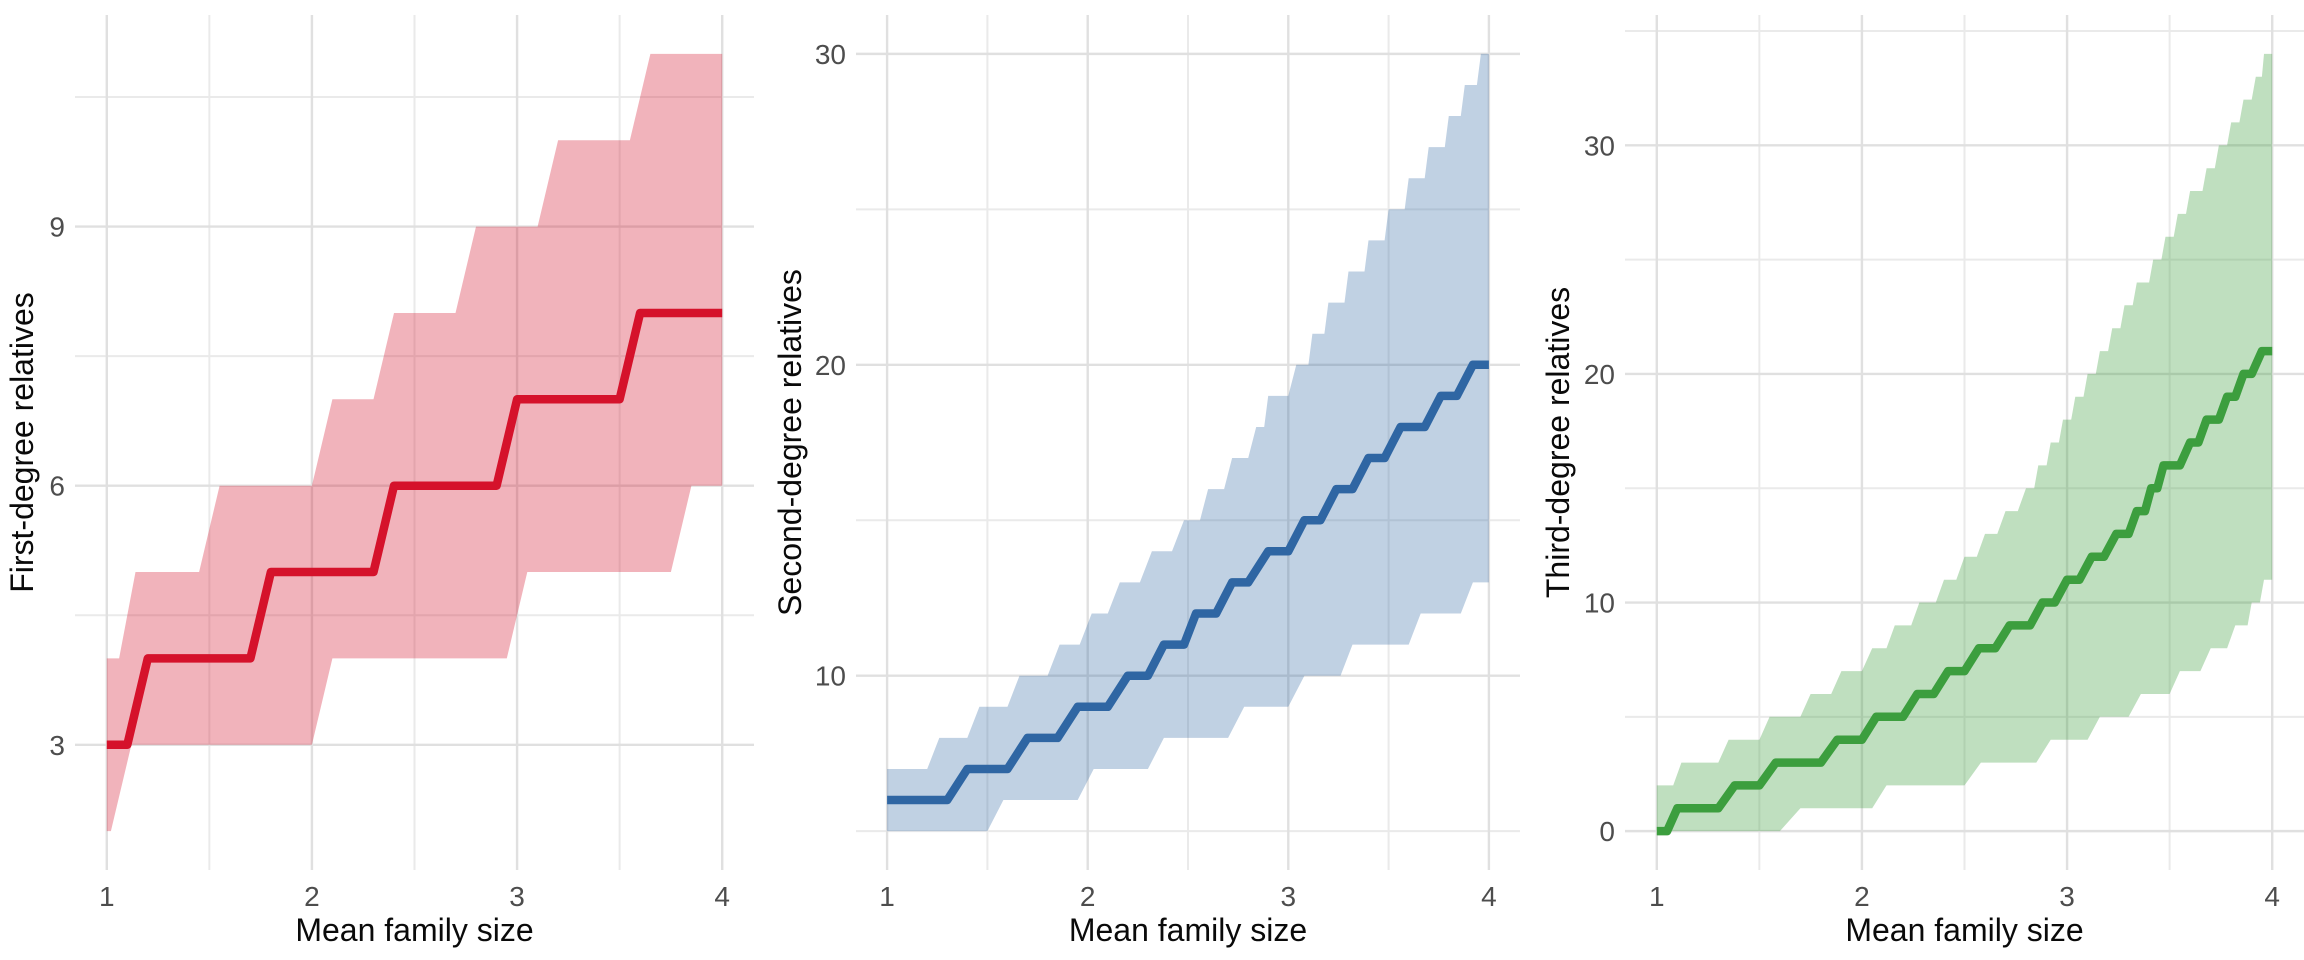  What do you see at coordinates (22, 442) in the screenshot?
I see `y-axis-title: First-degree relatives` at bounding box center [22, 442].